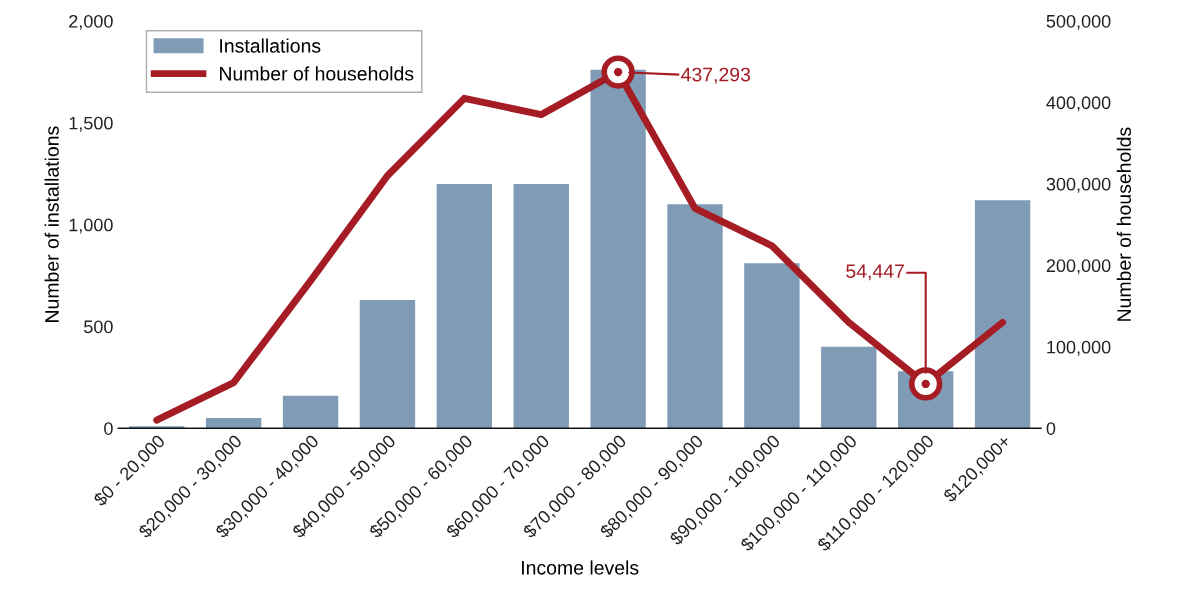 Image resolution: width=1183 pixels, height=599 pixels. I want to click on y-tick-label: 1,500, so click(91, 124).